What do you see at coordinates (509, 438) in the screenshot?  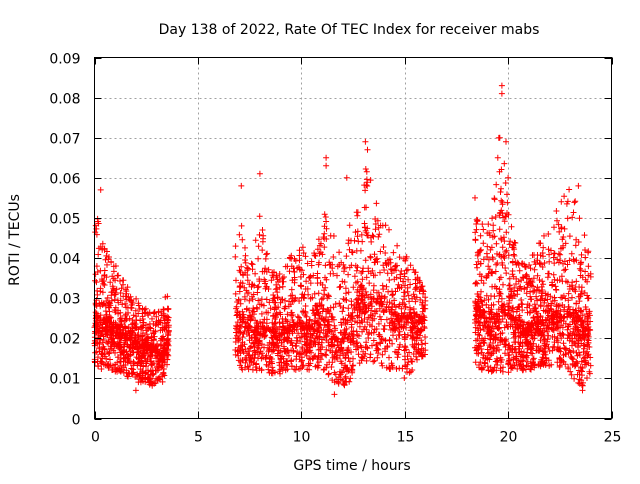 I see `x-tick-label: 20` at bounding box center [509, 438].